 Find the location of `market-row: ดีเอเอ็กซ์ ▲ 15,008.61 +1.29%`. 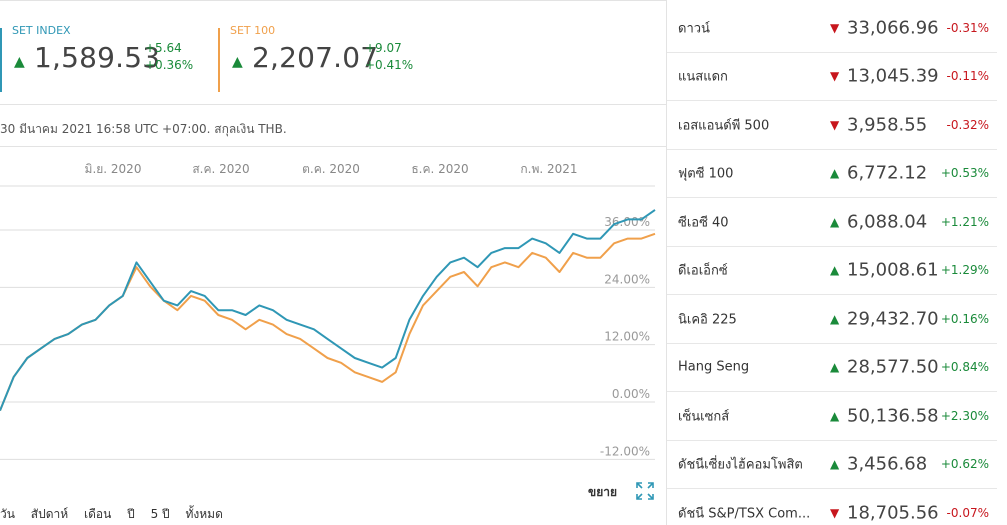

market-row: ดีเอเอ็กซ์ ▲ 15,008.61 +1.29% is located at coordinates (832, 271).